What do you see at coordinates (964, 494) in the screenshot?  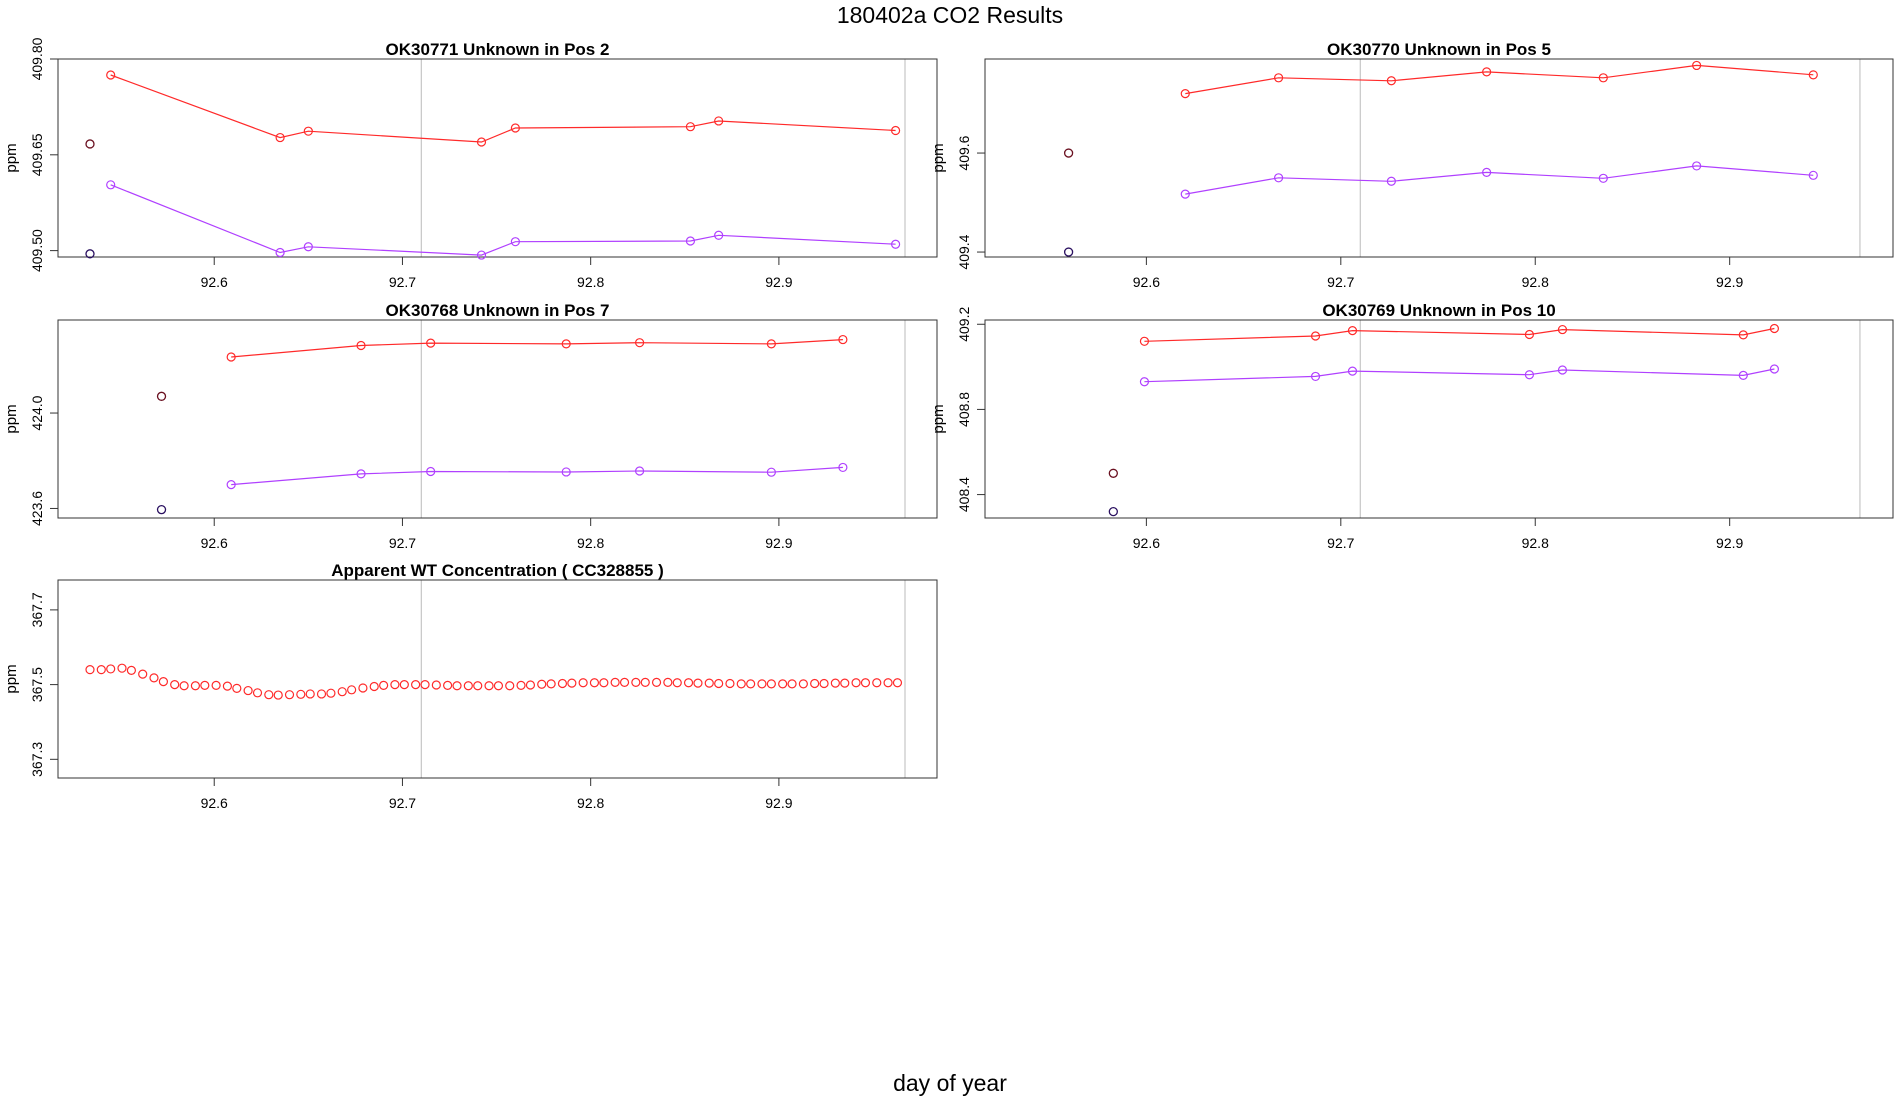 I see `y-tick-label: 408.4` at bounding box center [964, 494].